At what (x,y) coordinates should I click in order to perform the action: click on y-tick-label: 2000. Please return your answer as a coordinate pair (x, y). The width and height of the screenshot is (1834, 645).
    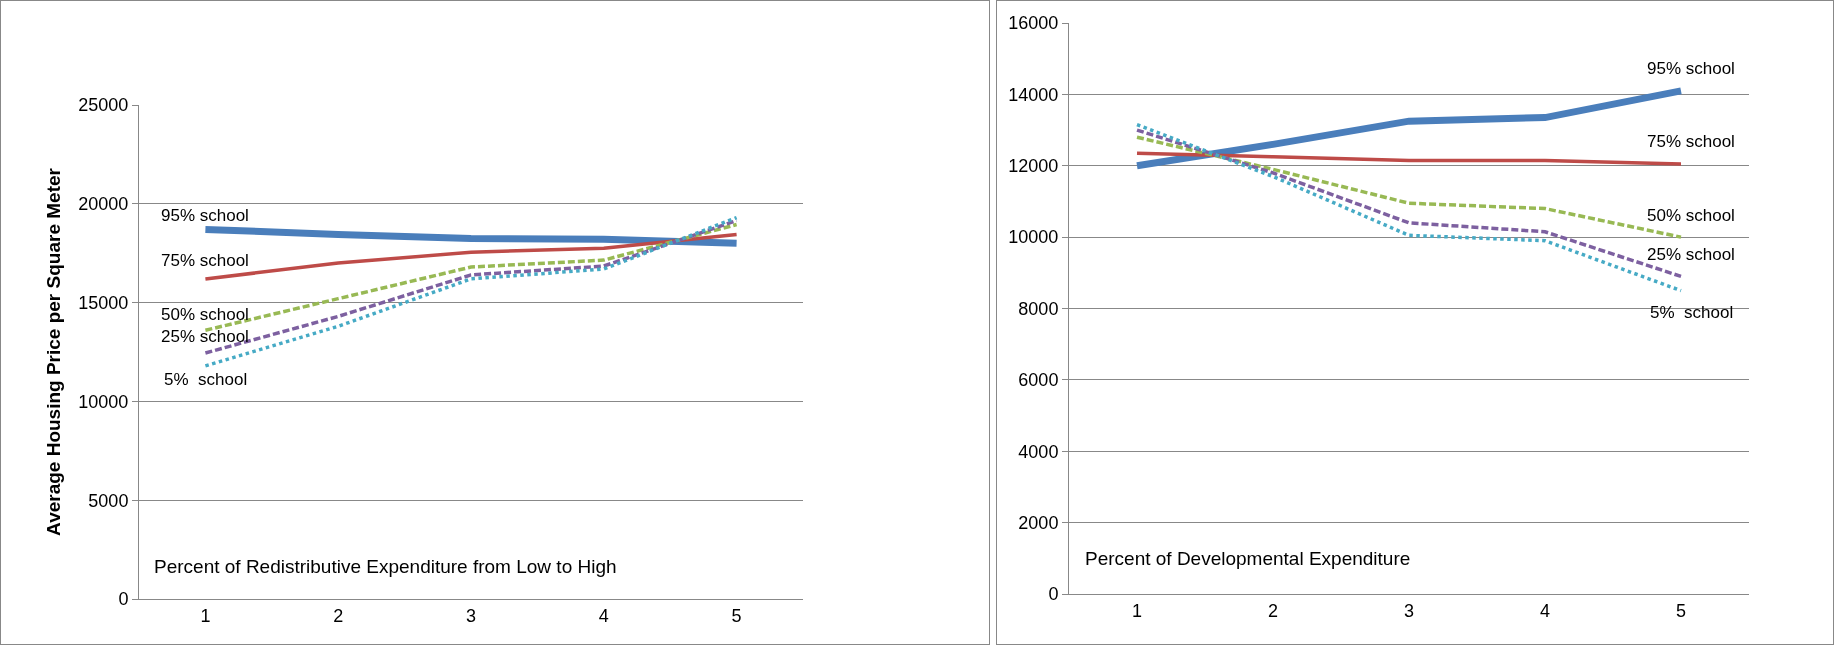
    Looking at the image, I should click on (1038, 522).